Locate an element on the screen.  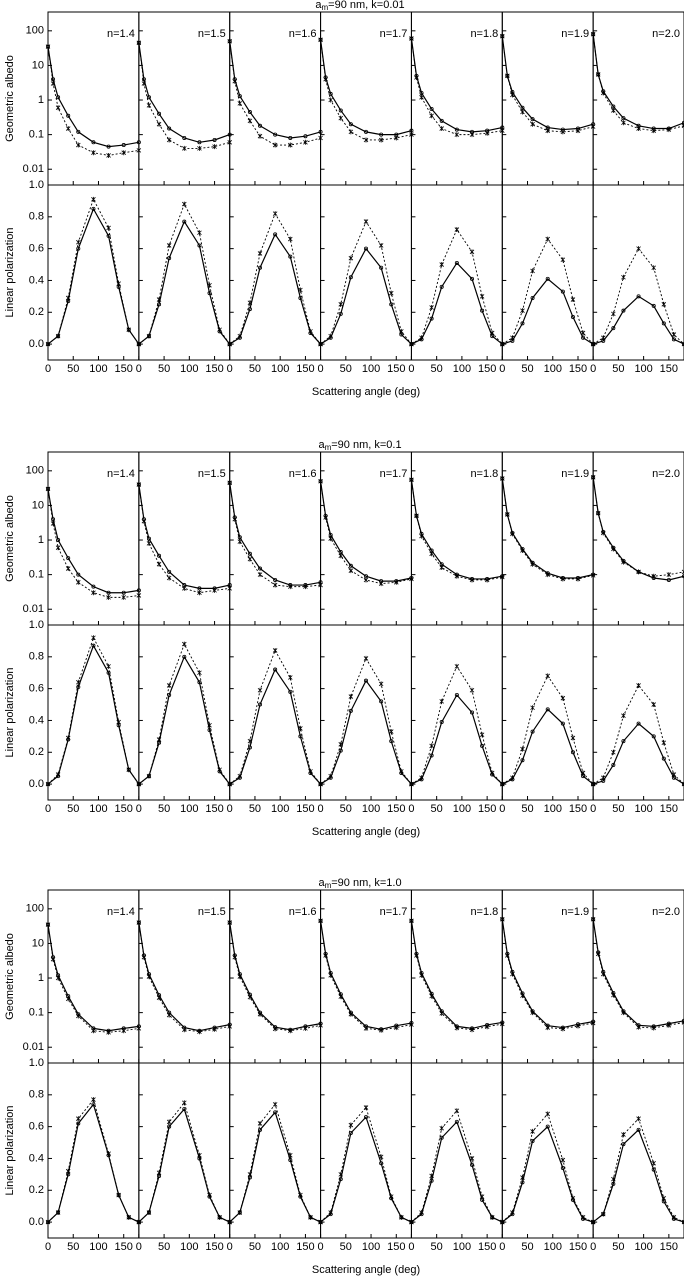
panel-label: n=1.7 is located at coordinates (394, 34).